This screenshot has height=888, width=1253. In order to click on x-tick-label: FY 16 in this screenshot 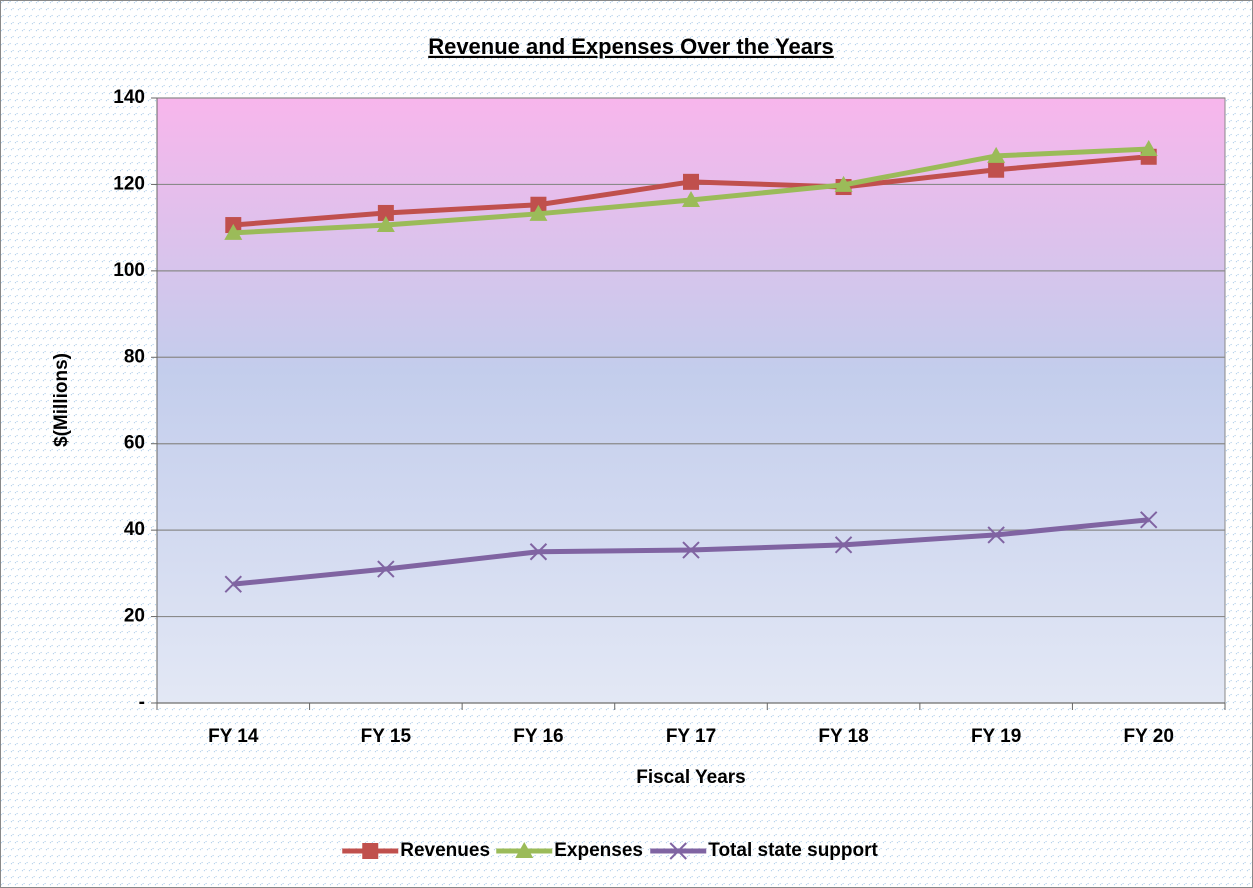, I will do `click(538, 736)`.